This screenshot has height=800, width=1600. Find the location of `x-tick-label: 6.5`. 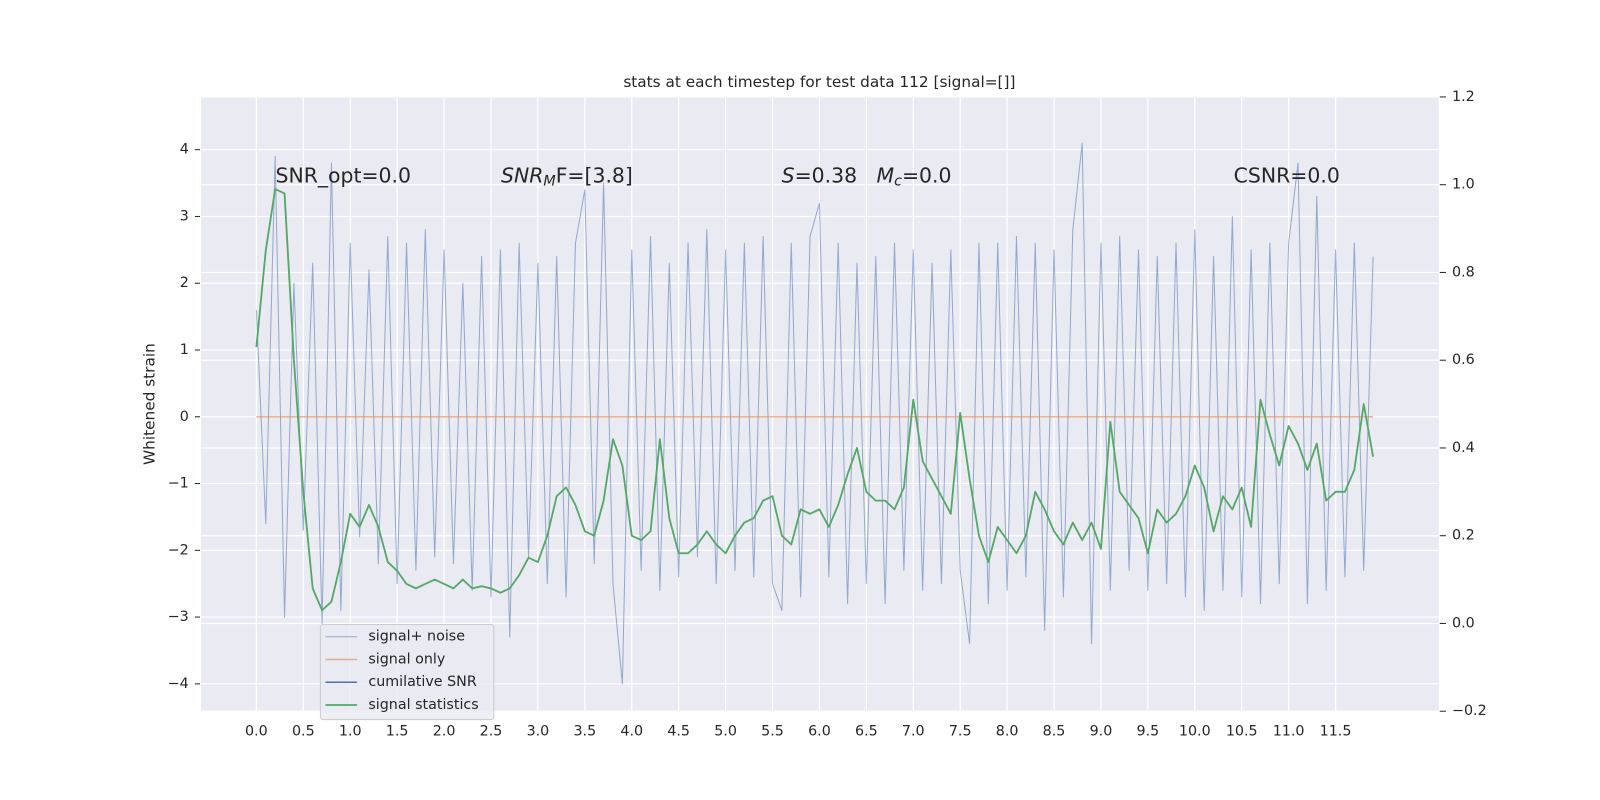

x-tick-label: 6.5 is located at coordinates (866, 732).